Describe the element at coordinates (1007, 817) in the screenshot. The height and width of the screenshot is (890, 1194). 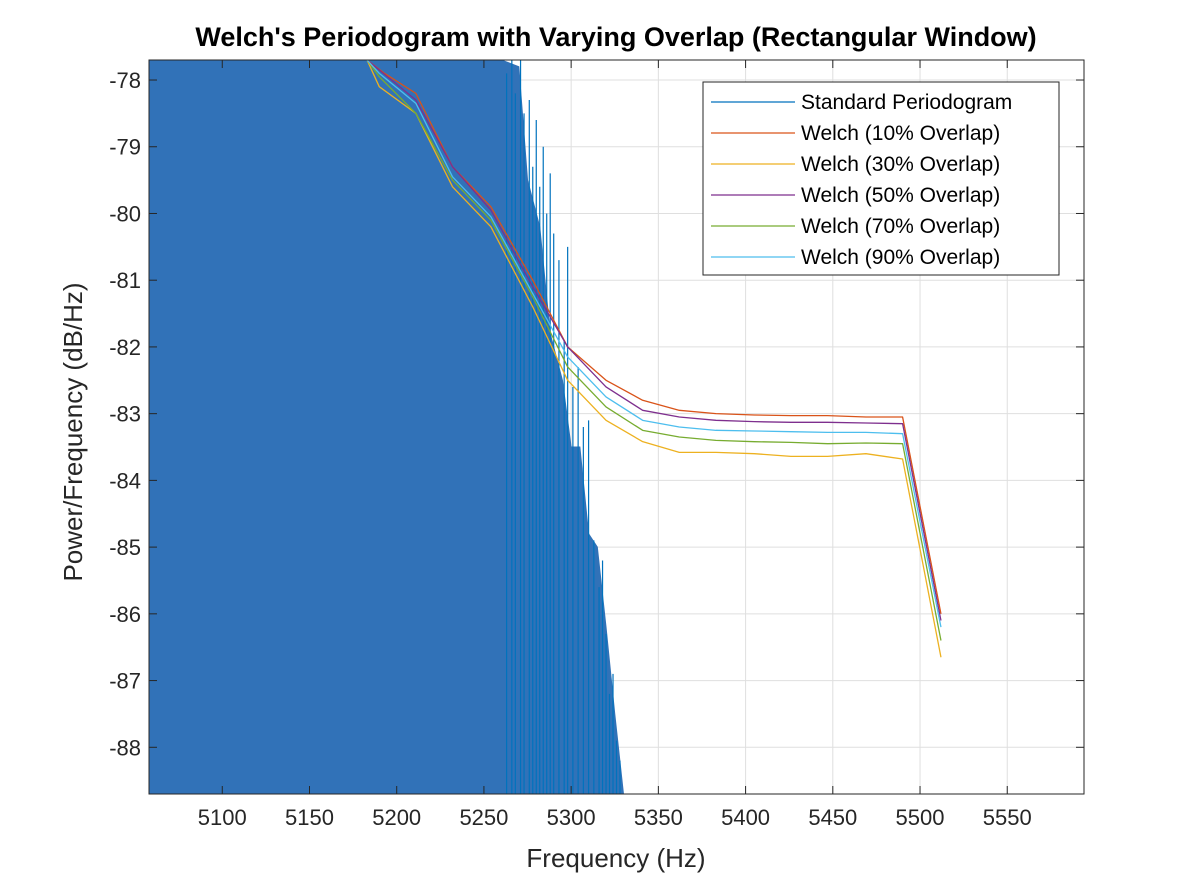
I see `x-tick-label: 5550` at that location.